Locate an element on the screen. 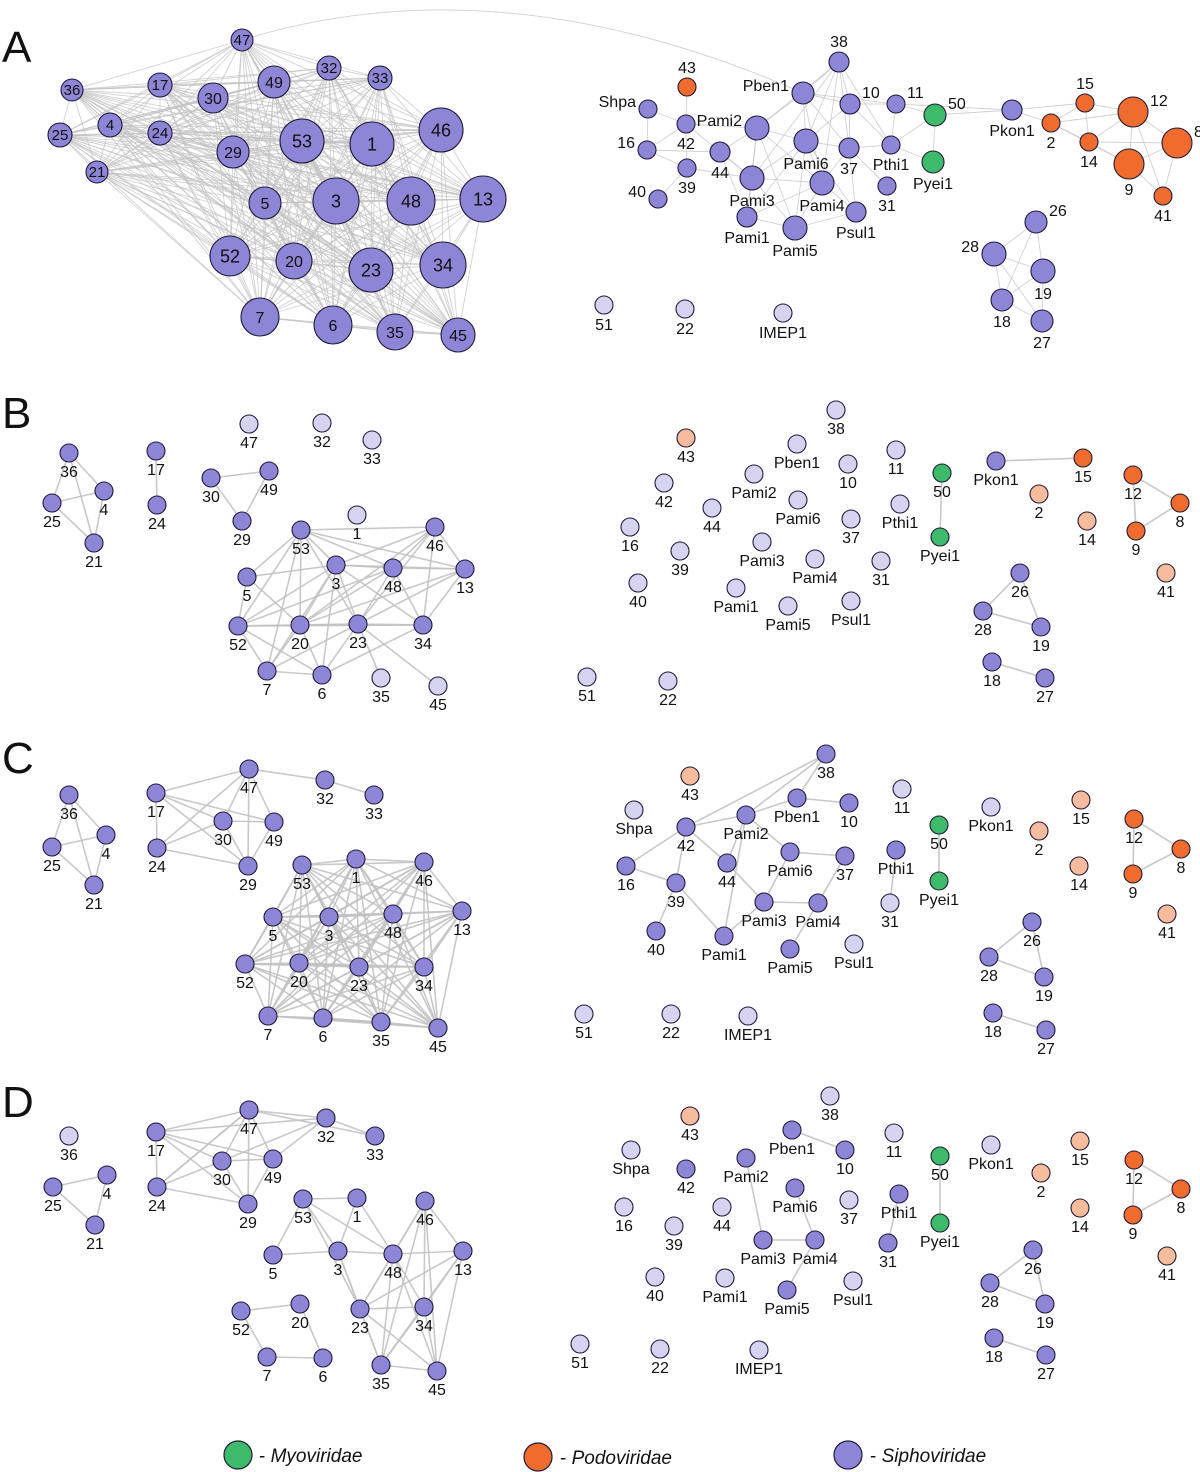 This screenshot has height=1472, width=1200. node-c-imep1 is located at coordinates (748, 1016).